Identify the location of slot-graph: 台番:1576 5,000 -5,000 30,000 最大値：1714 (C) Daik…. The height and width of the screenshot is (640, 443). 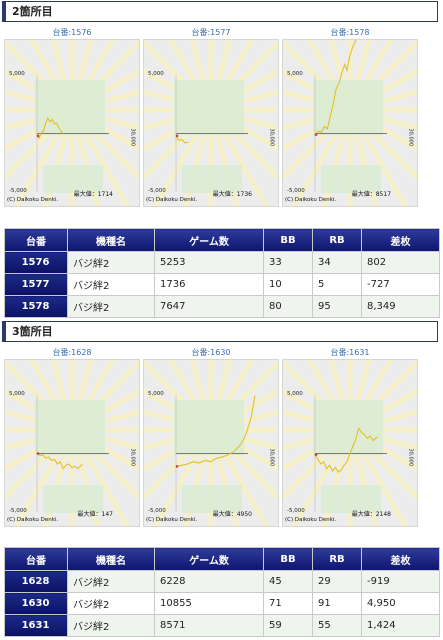
(72, 117).